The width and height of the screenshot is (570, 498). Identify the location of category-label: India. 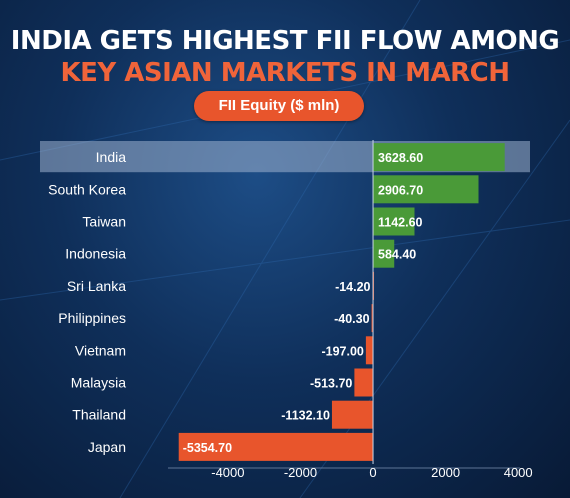
(111, 157).